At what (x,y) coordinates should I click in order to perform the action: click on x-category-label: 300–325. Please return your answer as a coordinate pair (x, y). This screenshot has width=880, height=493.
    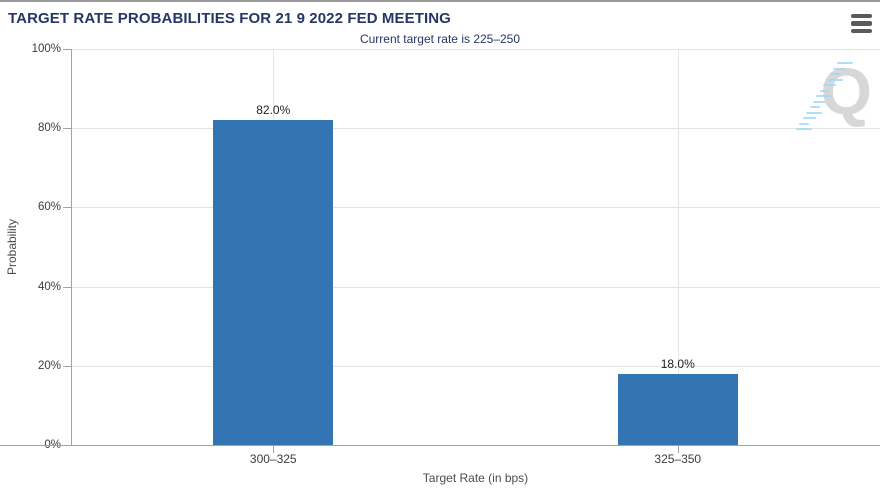
    Looking at the image, I should click on (273, 459).